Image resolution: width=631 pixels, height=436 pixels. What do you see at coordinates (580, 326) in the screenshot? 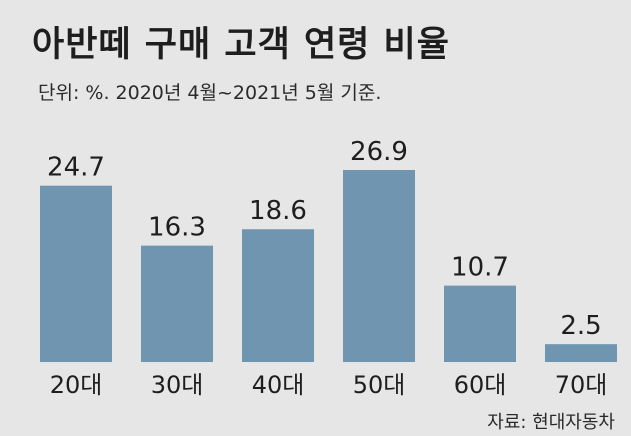
I see `value-label-70대: 2.5` at bounding box center [580, 326].